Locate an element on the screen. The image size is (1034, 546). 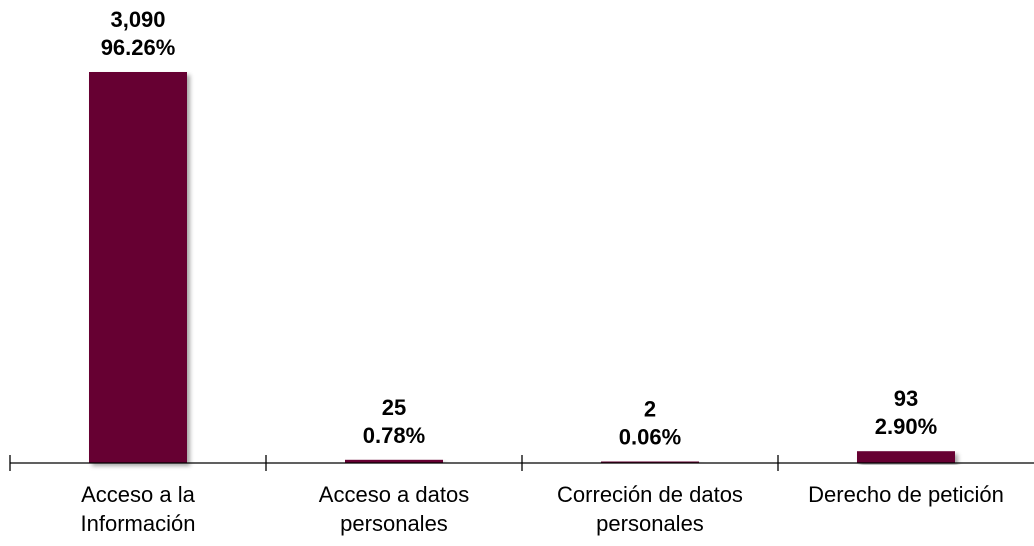
x-tick-label-2-0: Correción de datos is located at coordinates (650, 494).